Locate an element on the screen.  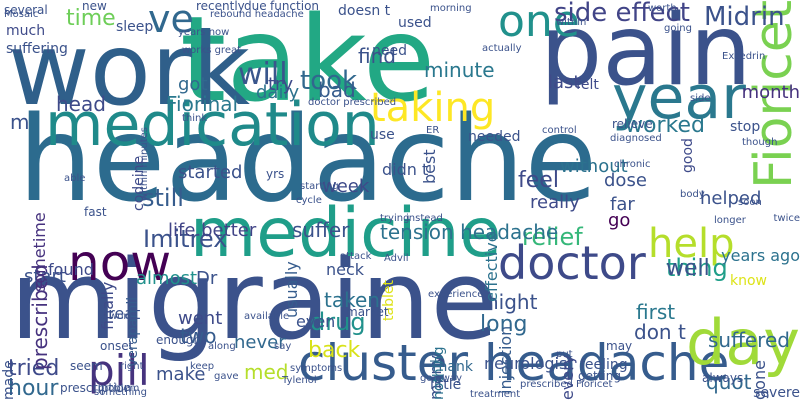
cloud-word: help is located at coordinates (691, 244).